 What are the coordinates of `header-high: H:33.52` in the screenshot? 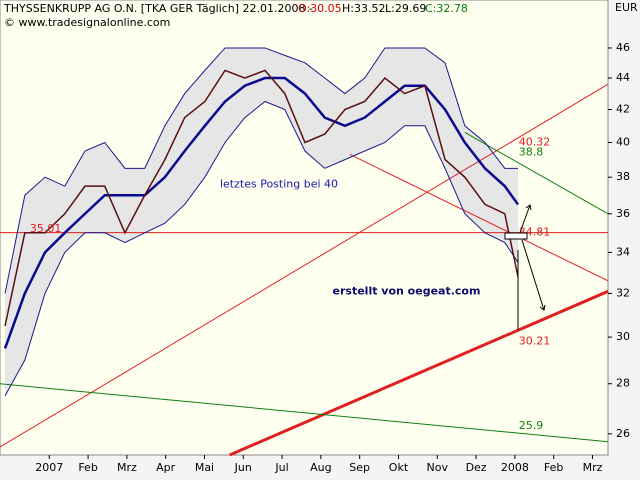 It's located at (363, 8).